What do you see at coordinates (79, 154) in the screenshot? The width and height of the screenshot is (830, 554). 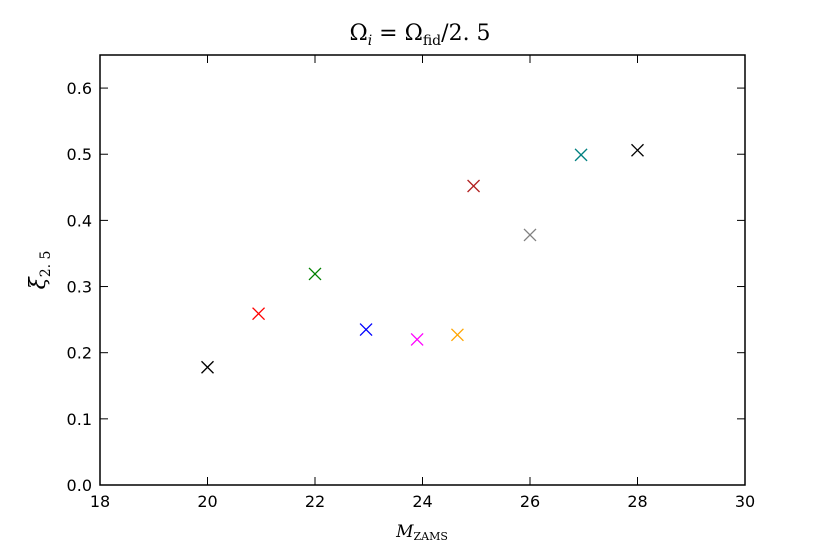 I see `y-tick-label: 0.5` at bounding box center [79, 154].